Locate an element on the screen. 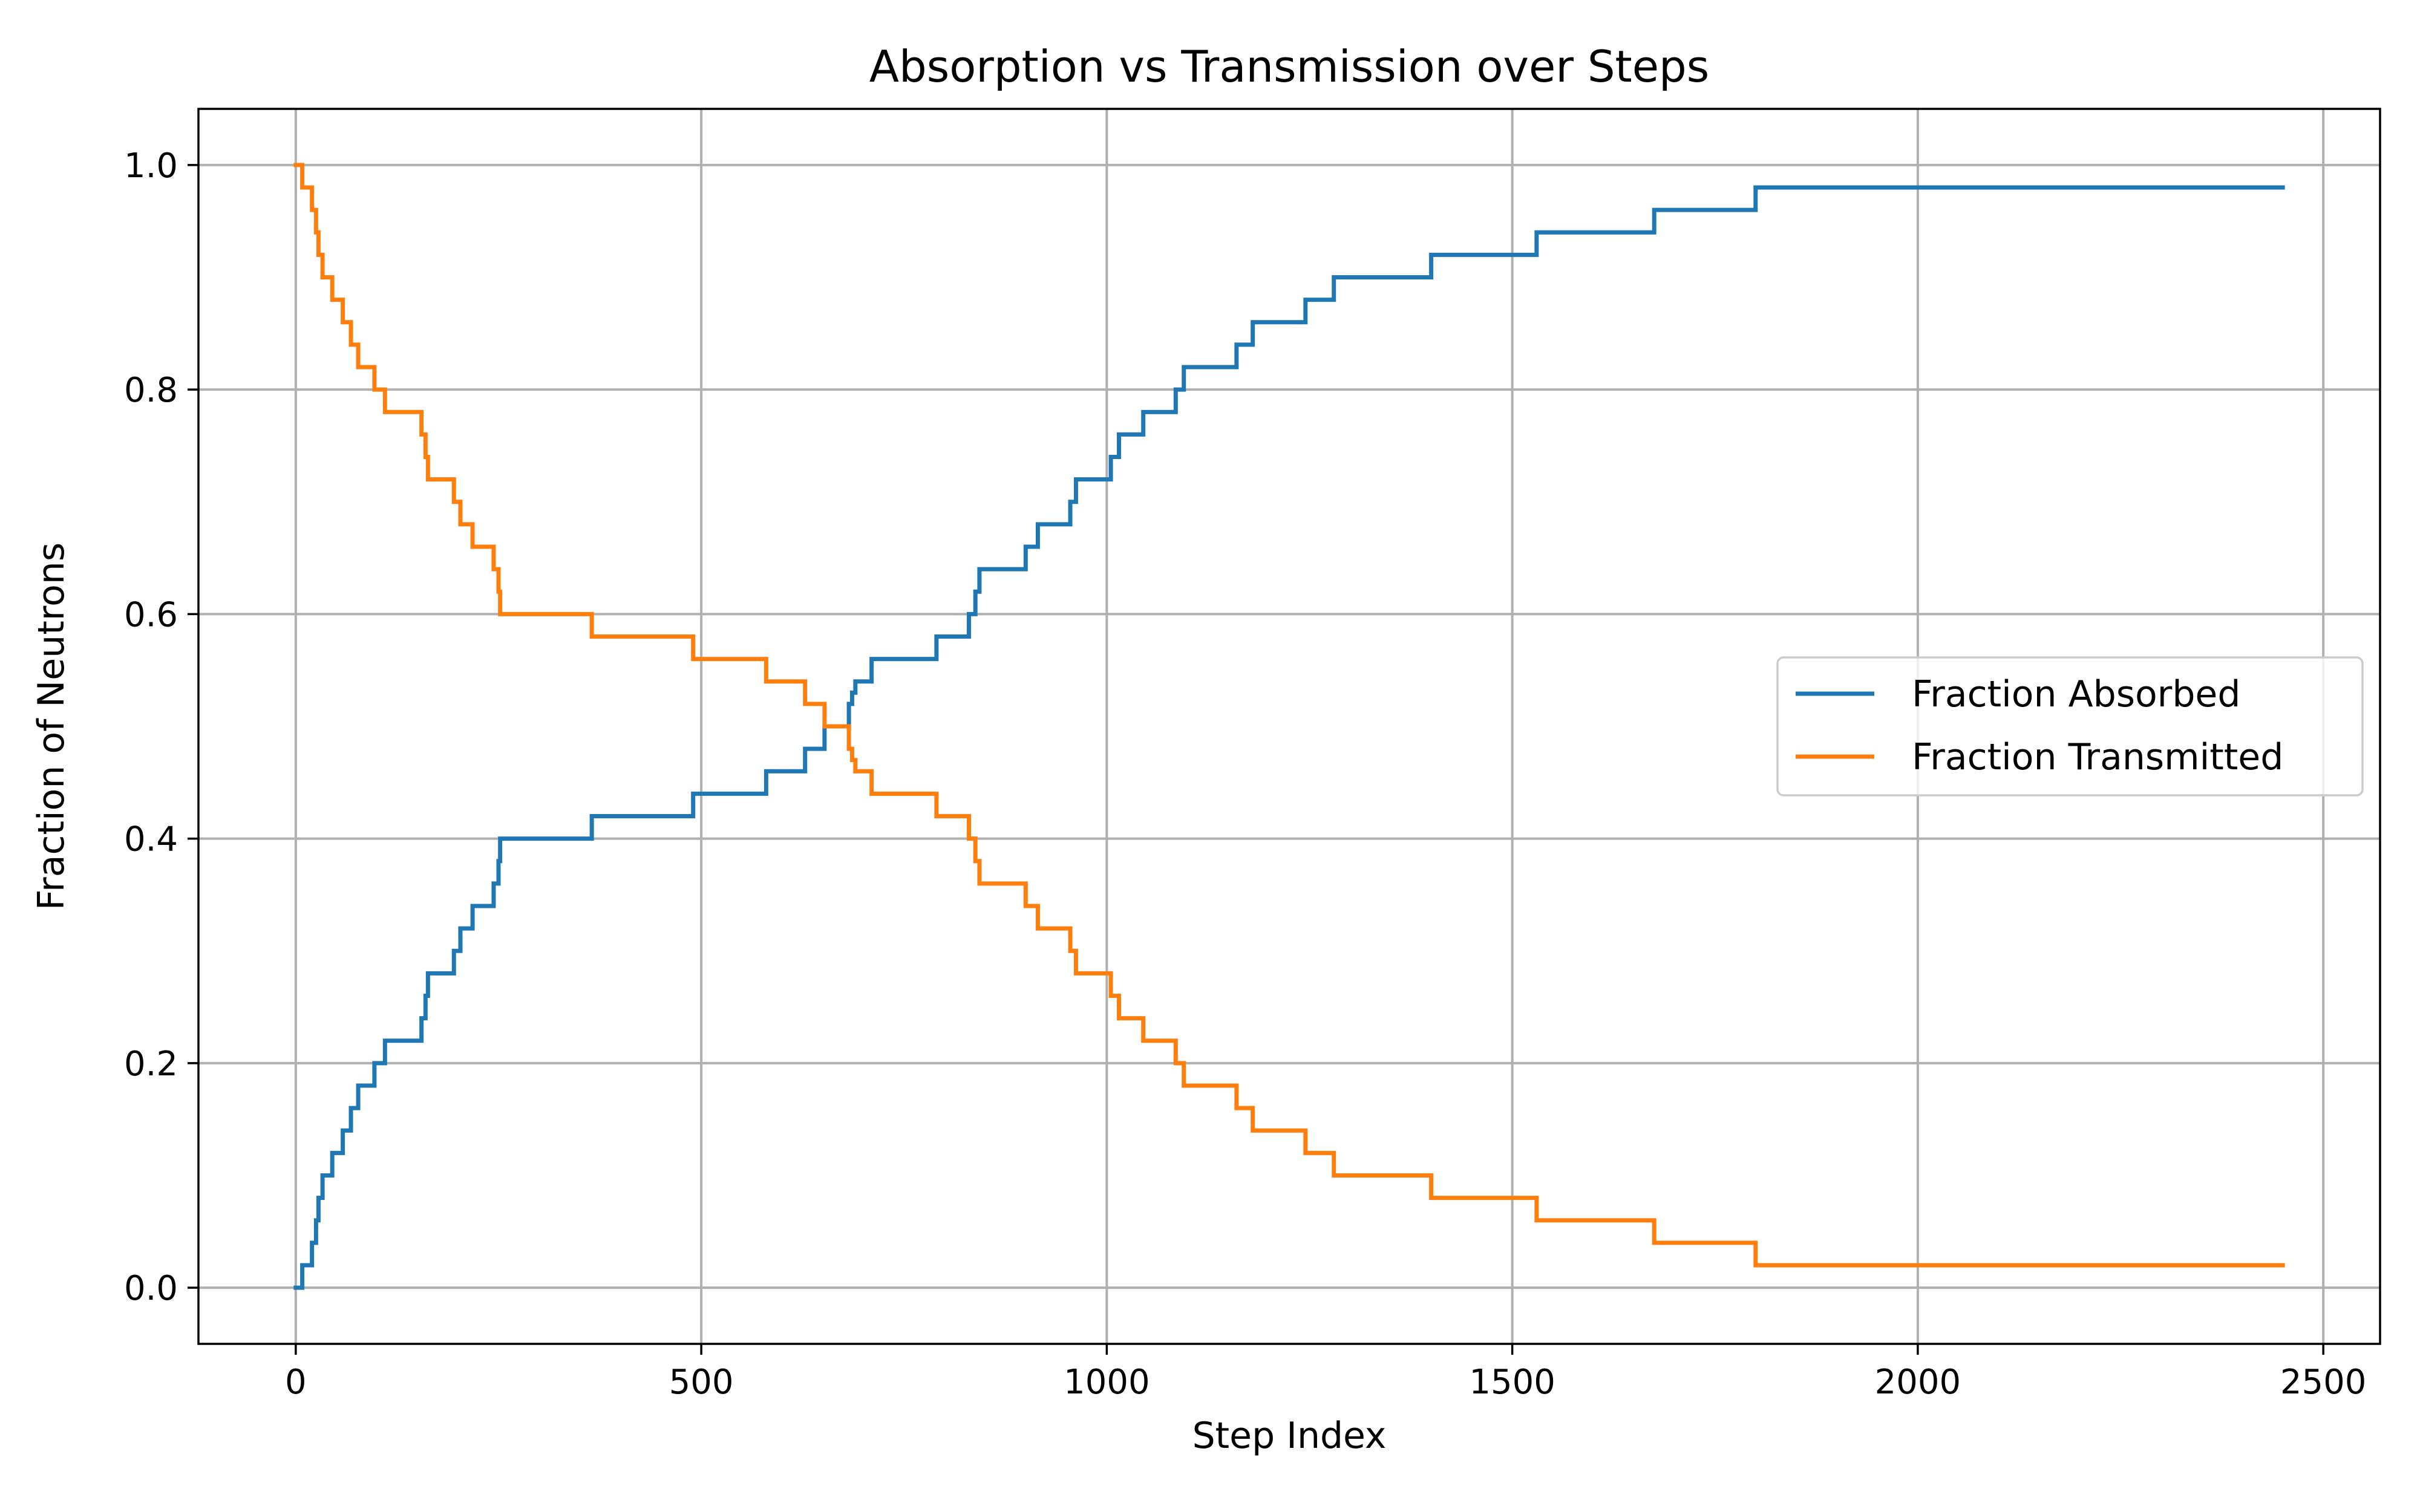 This screenshot has height=1512, width=2420. x-tick-label: 1000 is located at coordinates (1107, 1382).